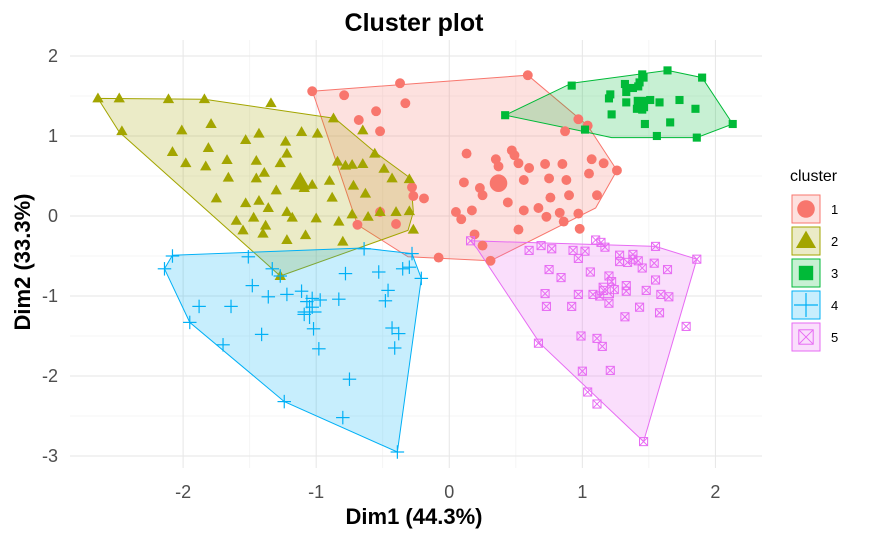  I want to click on legend-label: 4, so click(834, 305).